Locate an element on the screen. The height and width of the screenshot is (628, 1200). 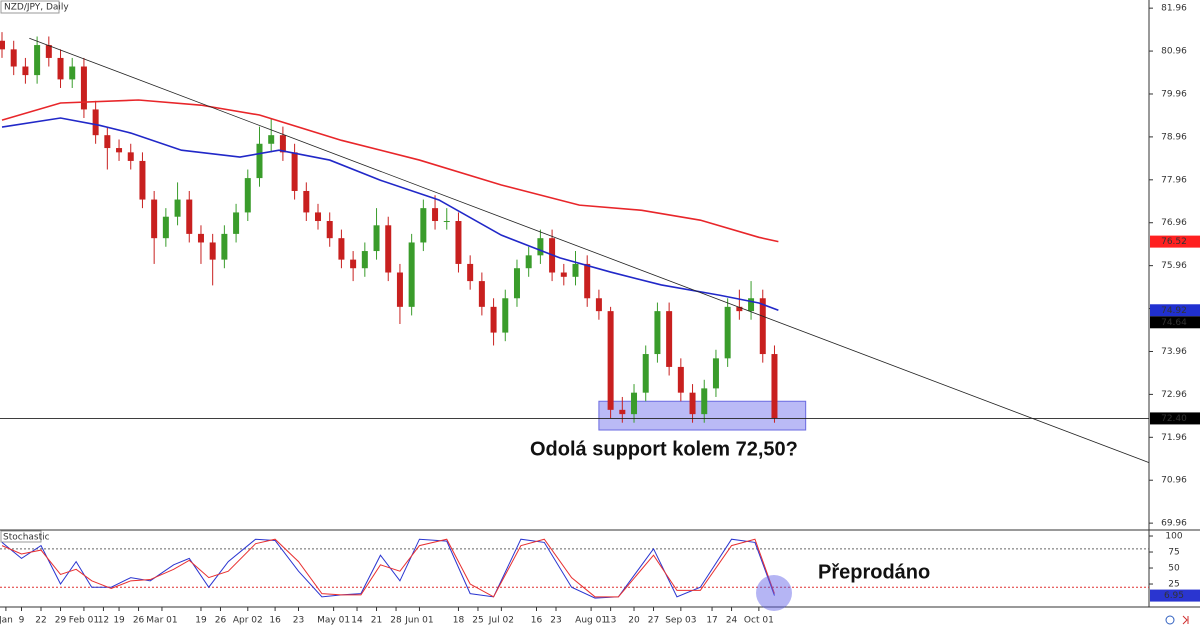
title-box is located at coordinates (30, 7).